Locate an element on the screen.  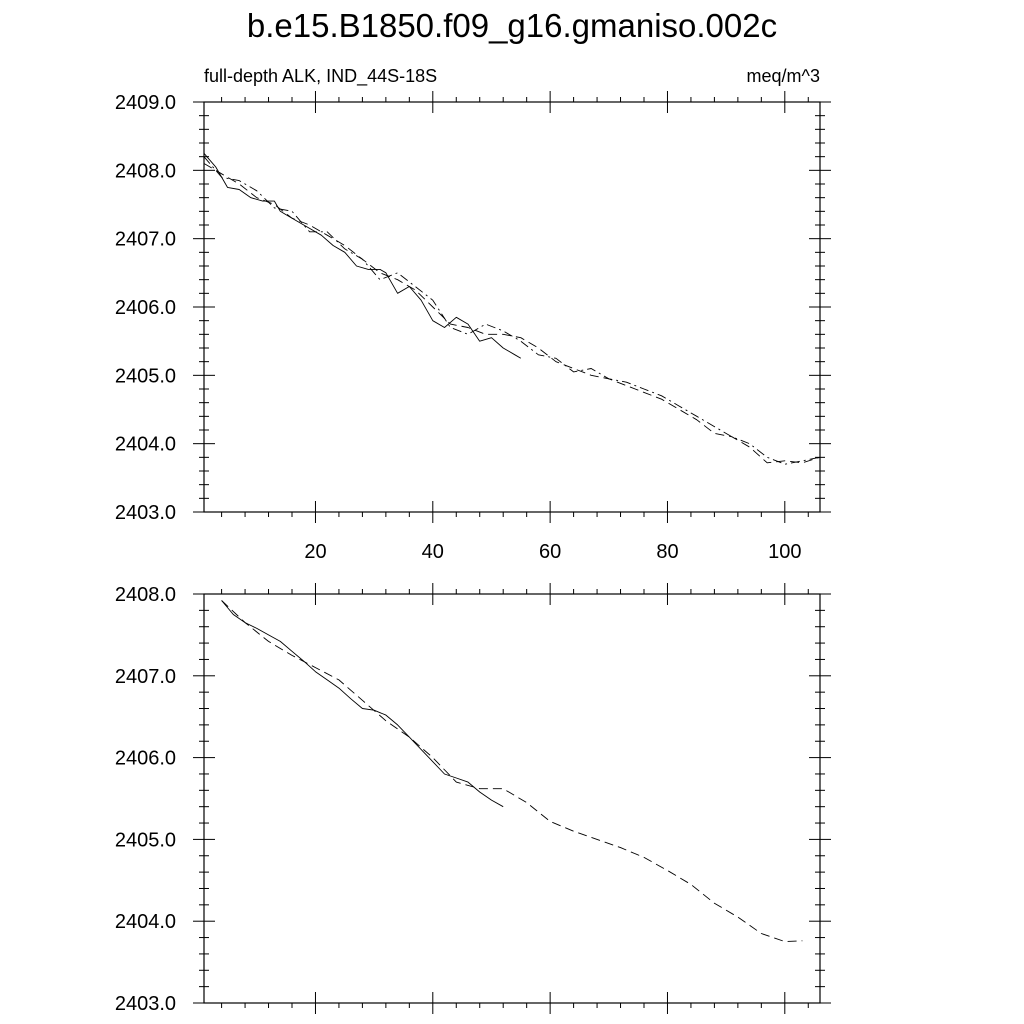
x-tick-label: 20 is located at coordinates (315, 552).